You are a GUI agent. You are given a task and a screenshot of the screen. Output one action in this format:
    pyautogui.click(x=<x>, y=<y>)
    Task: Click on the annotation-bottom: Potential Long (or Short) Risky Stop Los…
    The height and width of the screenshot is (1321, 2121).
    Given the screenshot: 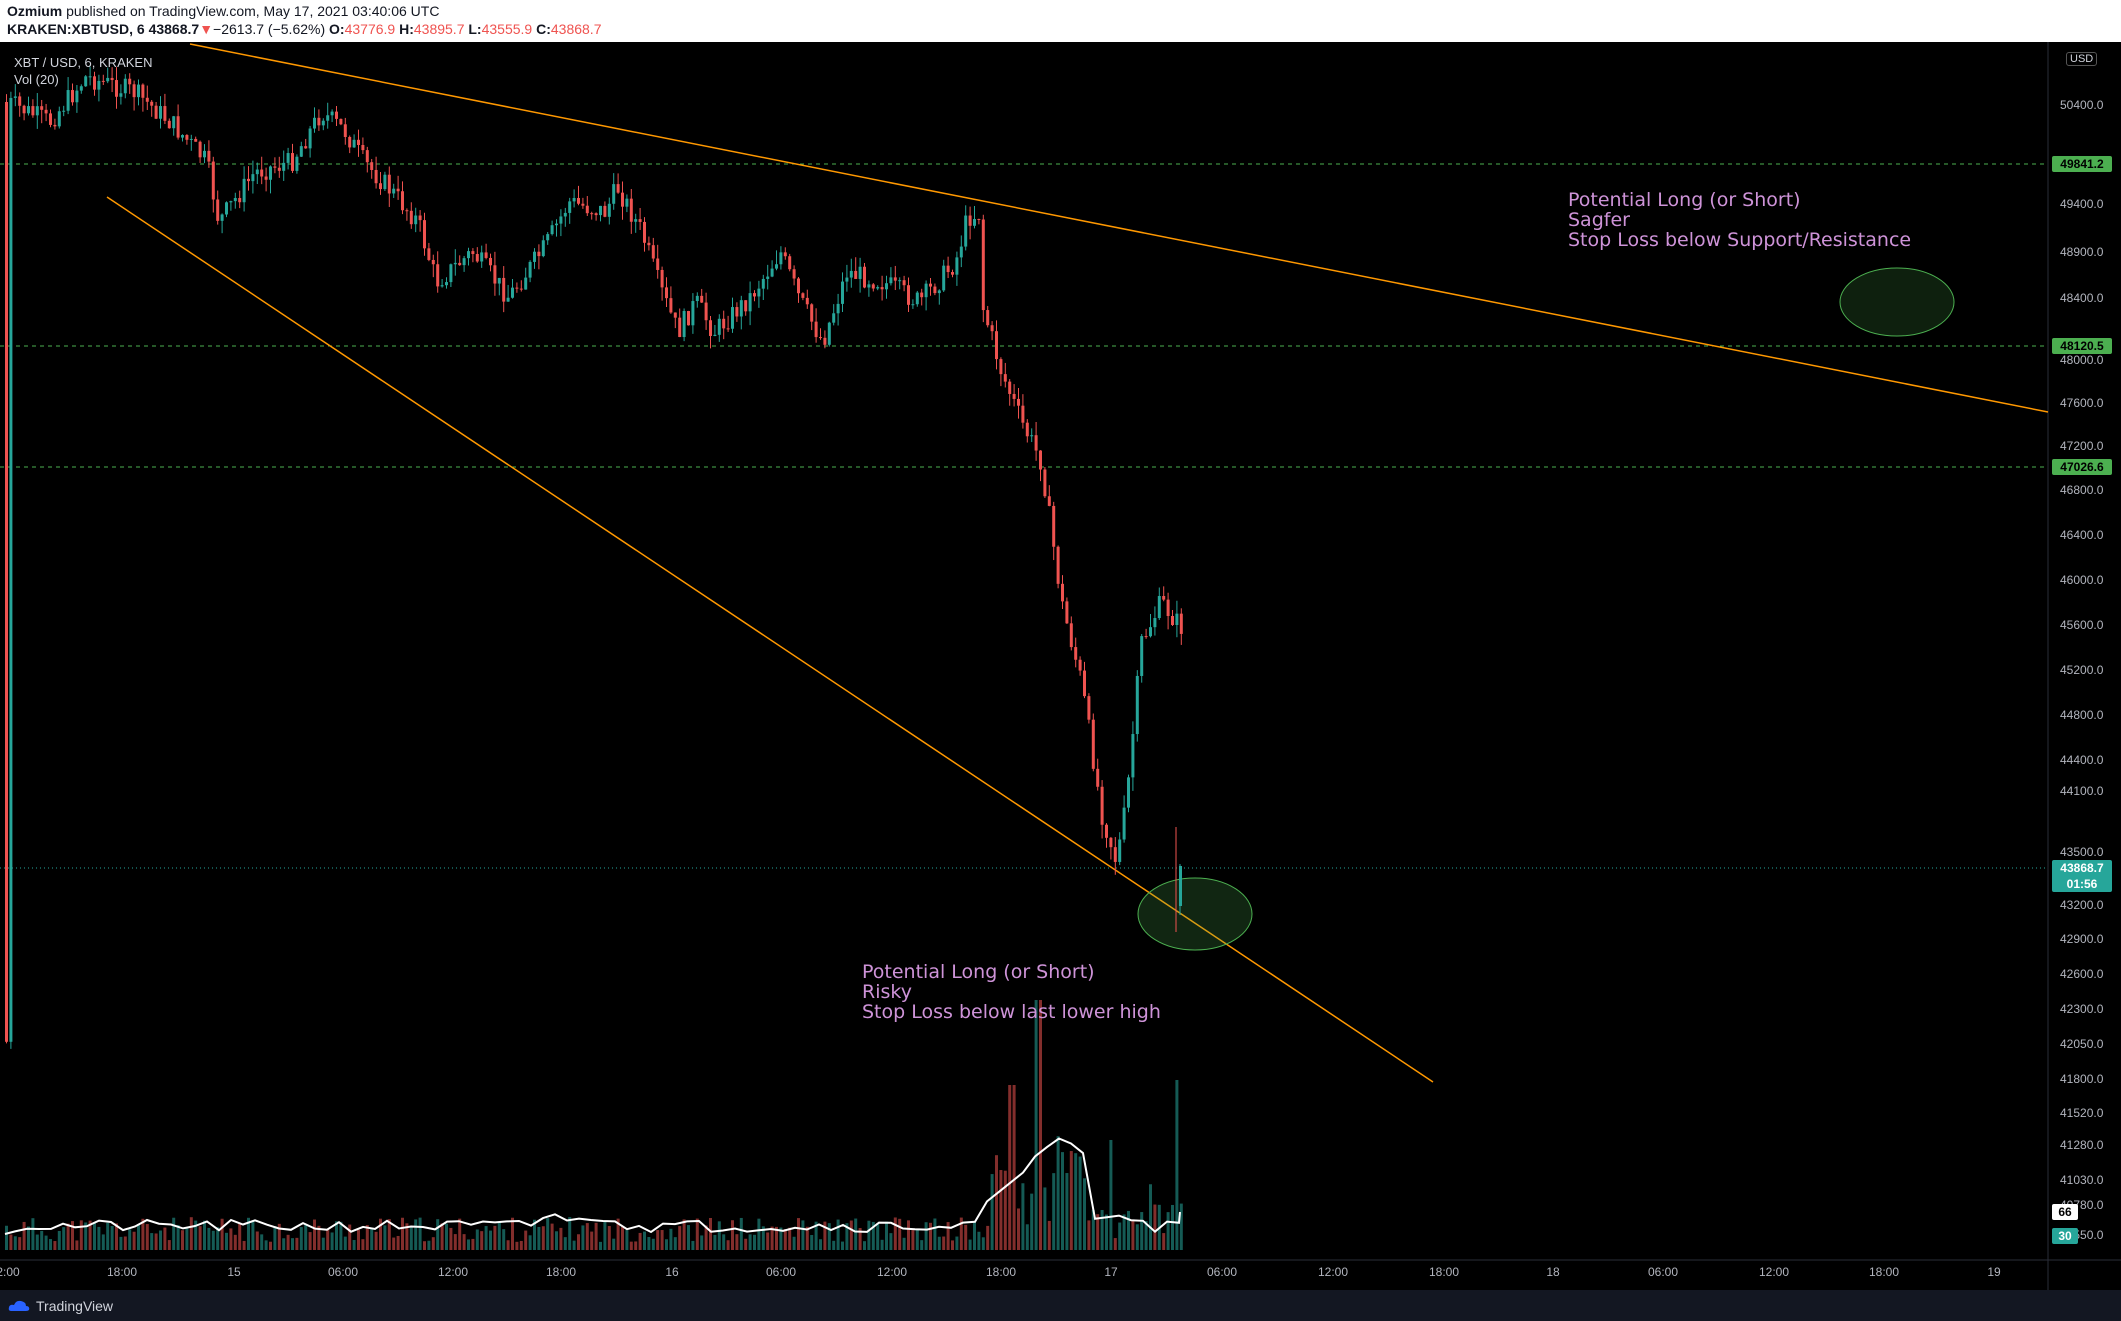 What is the action you would take?
    pyautogui.click(x=1011, y=992)
    